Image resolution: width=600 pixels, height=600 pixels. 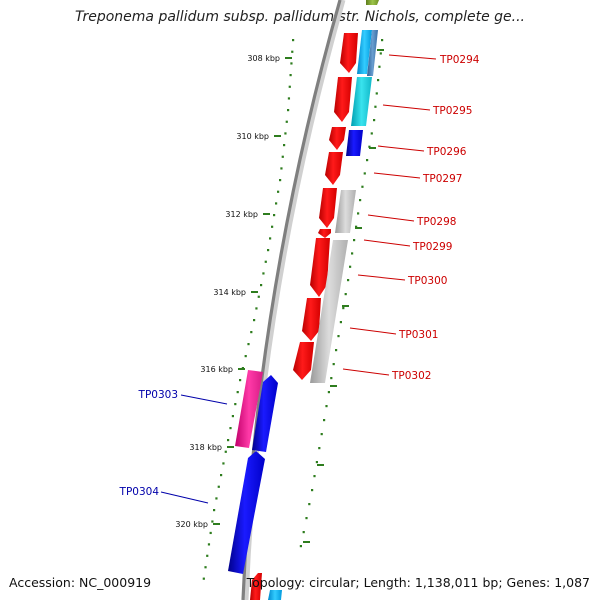 What do you see at coordinates (418, 335) in the screenshot?
I see `gene-label-tp0301: TP0301` at bounding box center [418, 335].